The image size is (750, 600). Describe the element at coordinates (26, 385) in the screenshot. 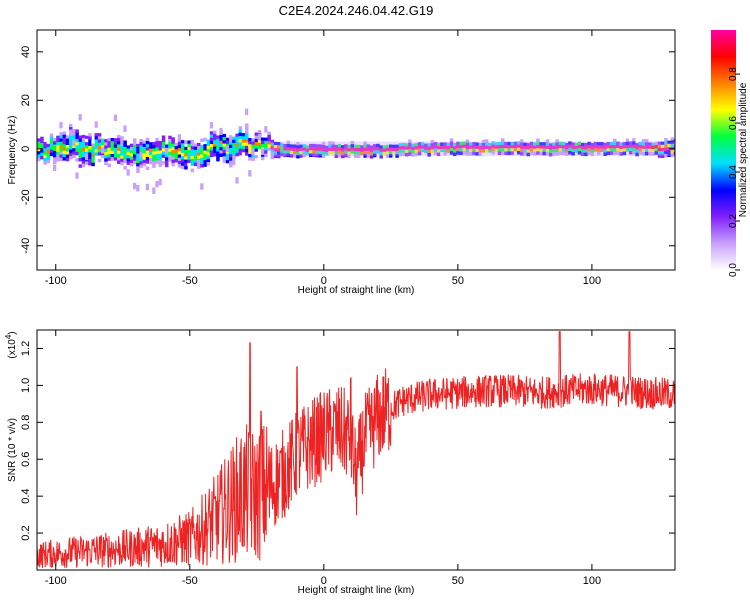

I see `snr-ytick-label: 1.0` at that location.